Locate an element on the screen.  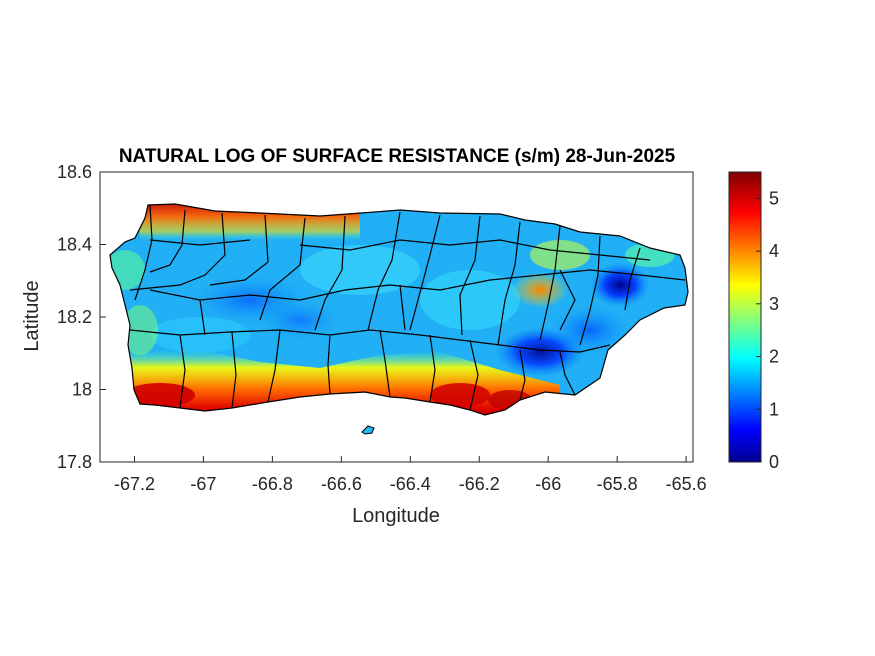
x-tick-label: -66 is located at coordinates (548, 484).